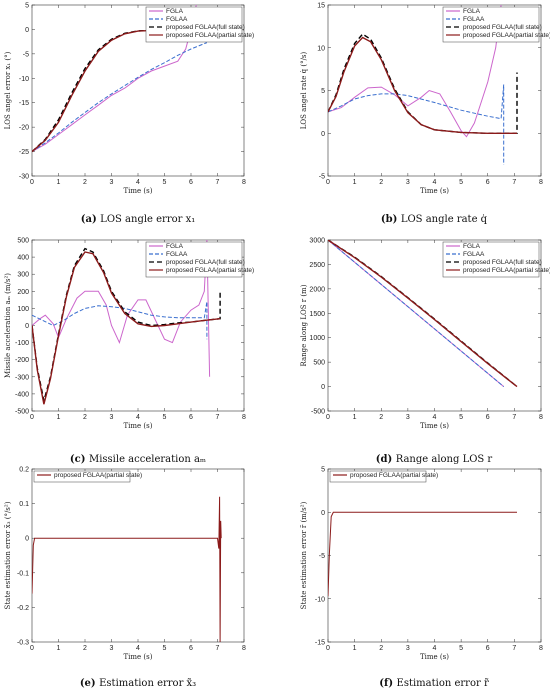  I want to click on legend-entry: proposed FGLAA(full state), so click(502, 27).